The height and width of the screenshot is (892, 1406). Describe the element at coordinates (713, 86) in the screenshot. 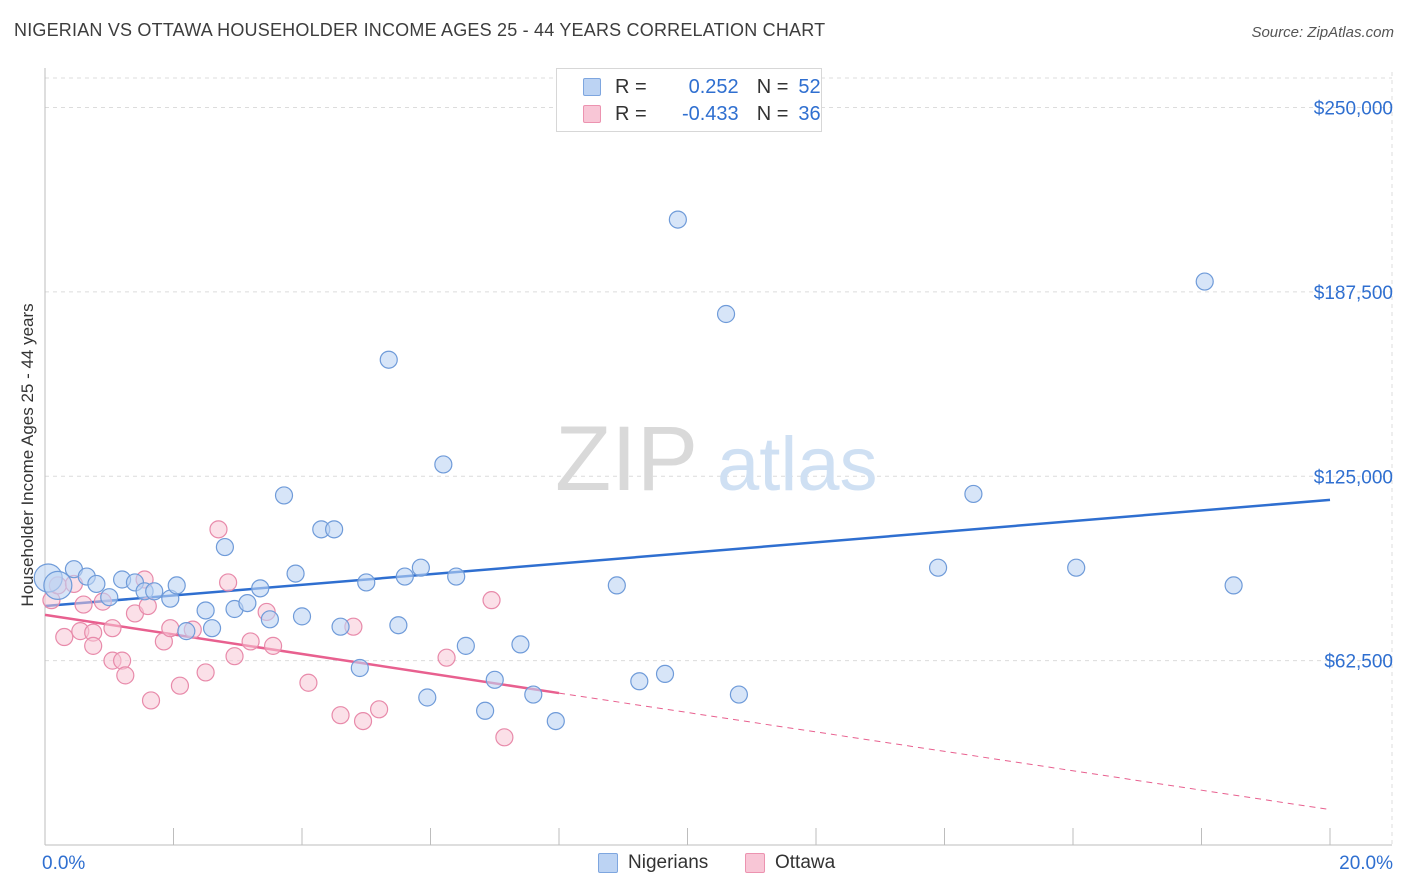

I see `legend-r-value: 0.252` at that location.